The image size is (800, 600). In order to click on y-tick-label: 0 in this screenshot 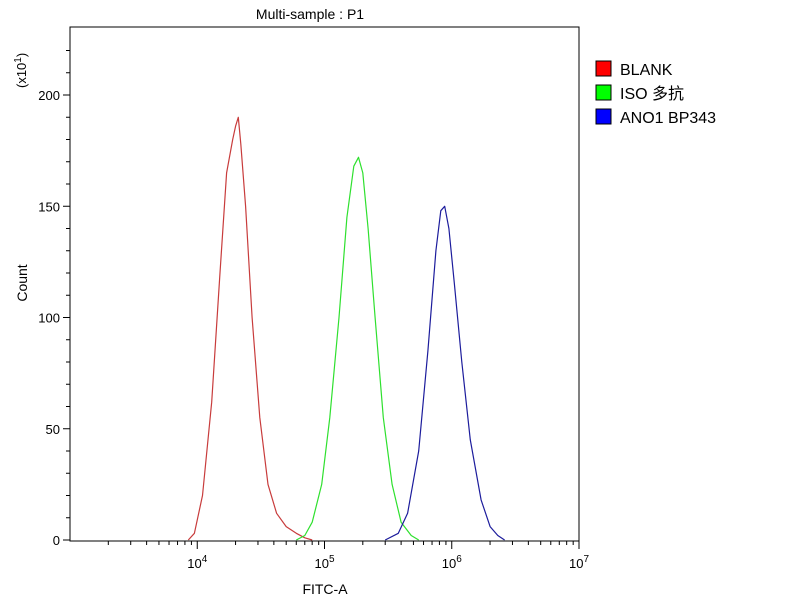, I will do `click(56, 540)`.